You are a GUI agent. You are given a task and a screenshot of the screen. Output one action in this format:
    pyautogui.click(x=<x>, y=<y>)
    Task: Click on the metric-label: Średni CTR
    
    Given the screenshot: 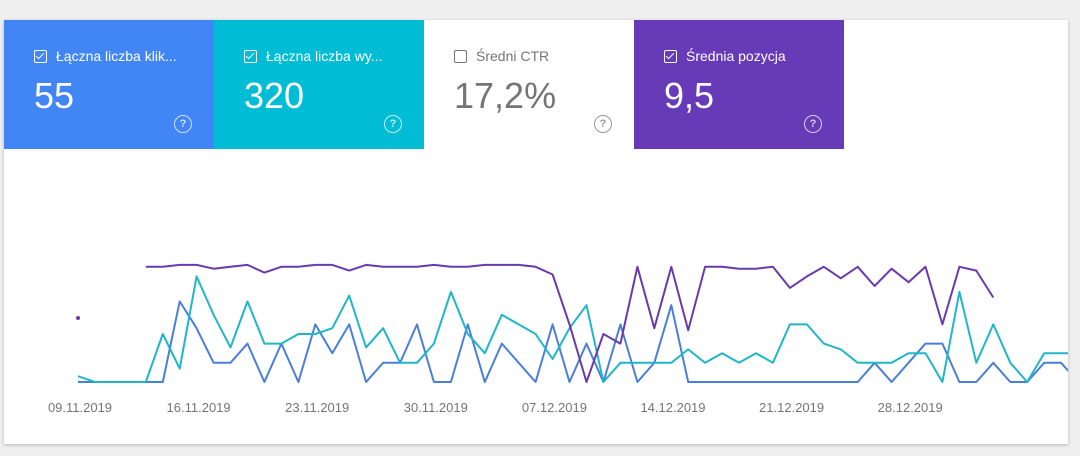 What is the action you would take?
    pyautogui.click(x=513, y=56)
    